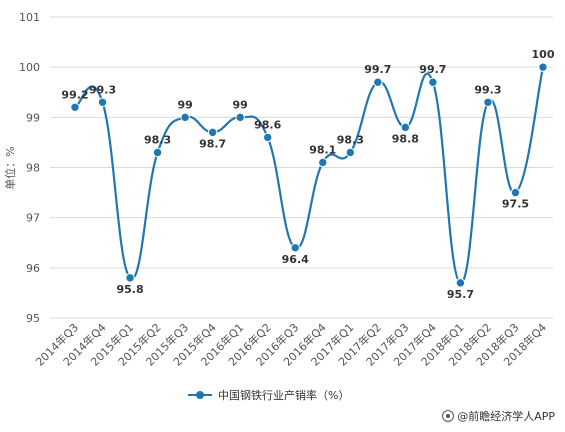  I want to click on source-credit: @前瞻经济学人APP, so click(498, 416).